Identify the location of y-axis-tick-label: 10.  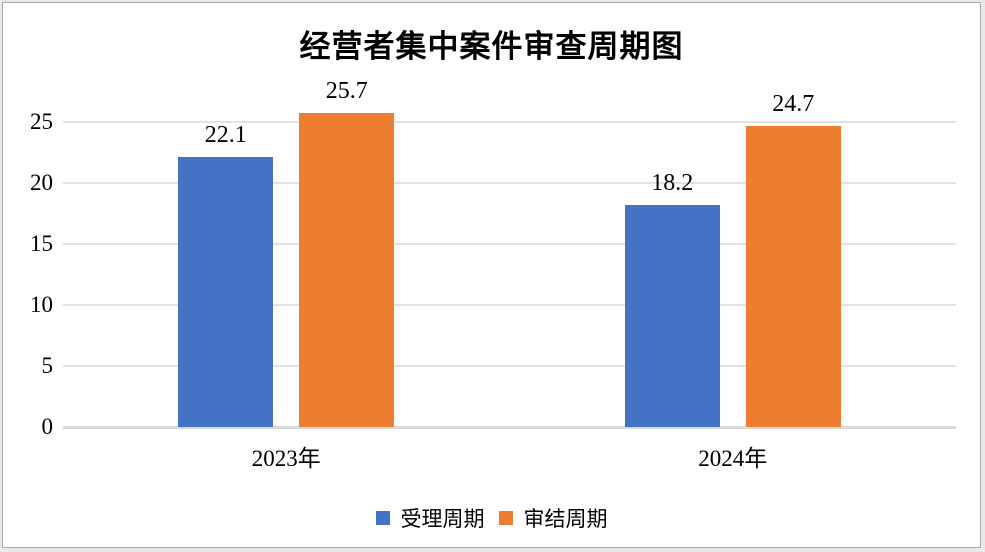
(41, 304).